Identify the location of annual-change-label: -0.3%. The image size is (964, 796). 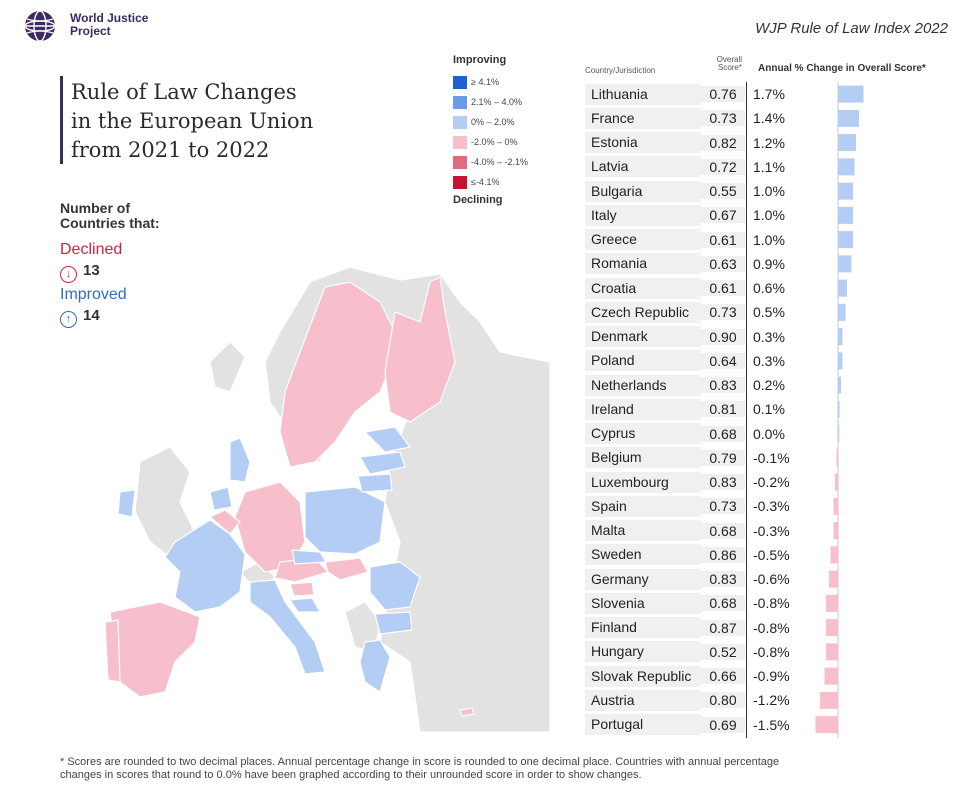
(771, 506).